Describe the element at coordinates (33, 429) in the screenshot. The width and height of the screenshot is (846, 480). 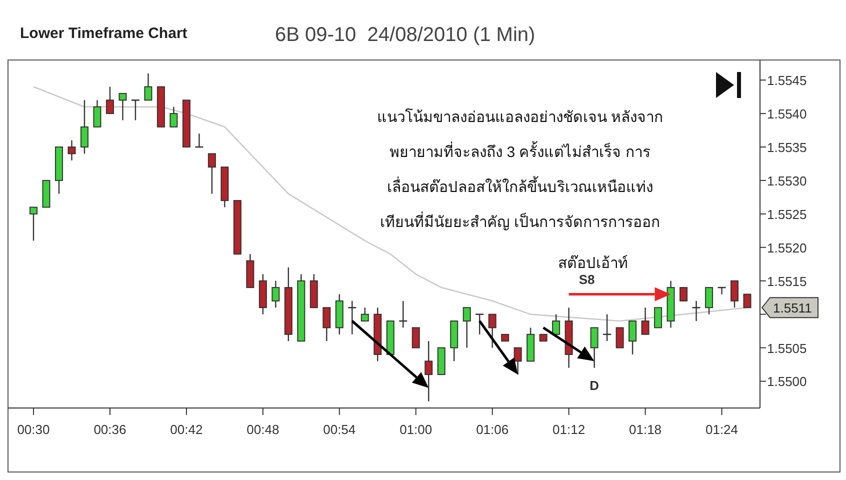
I see `x-tick-label: 00:30` at that location.